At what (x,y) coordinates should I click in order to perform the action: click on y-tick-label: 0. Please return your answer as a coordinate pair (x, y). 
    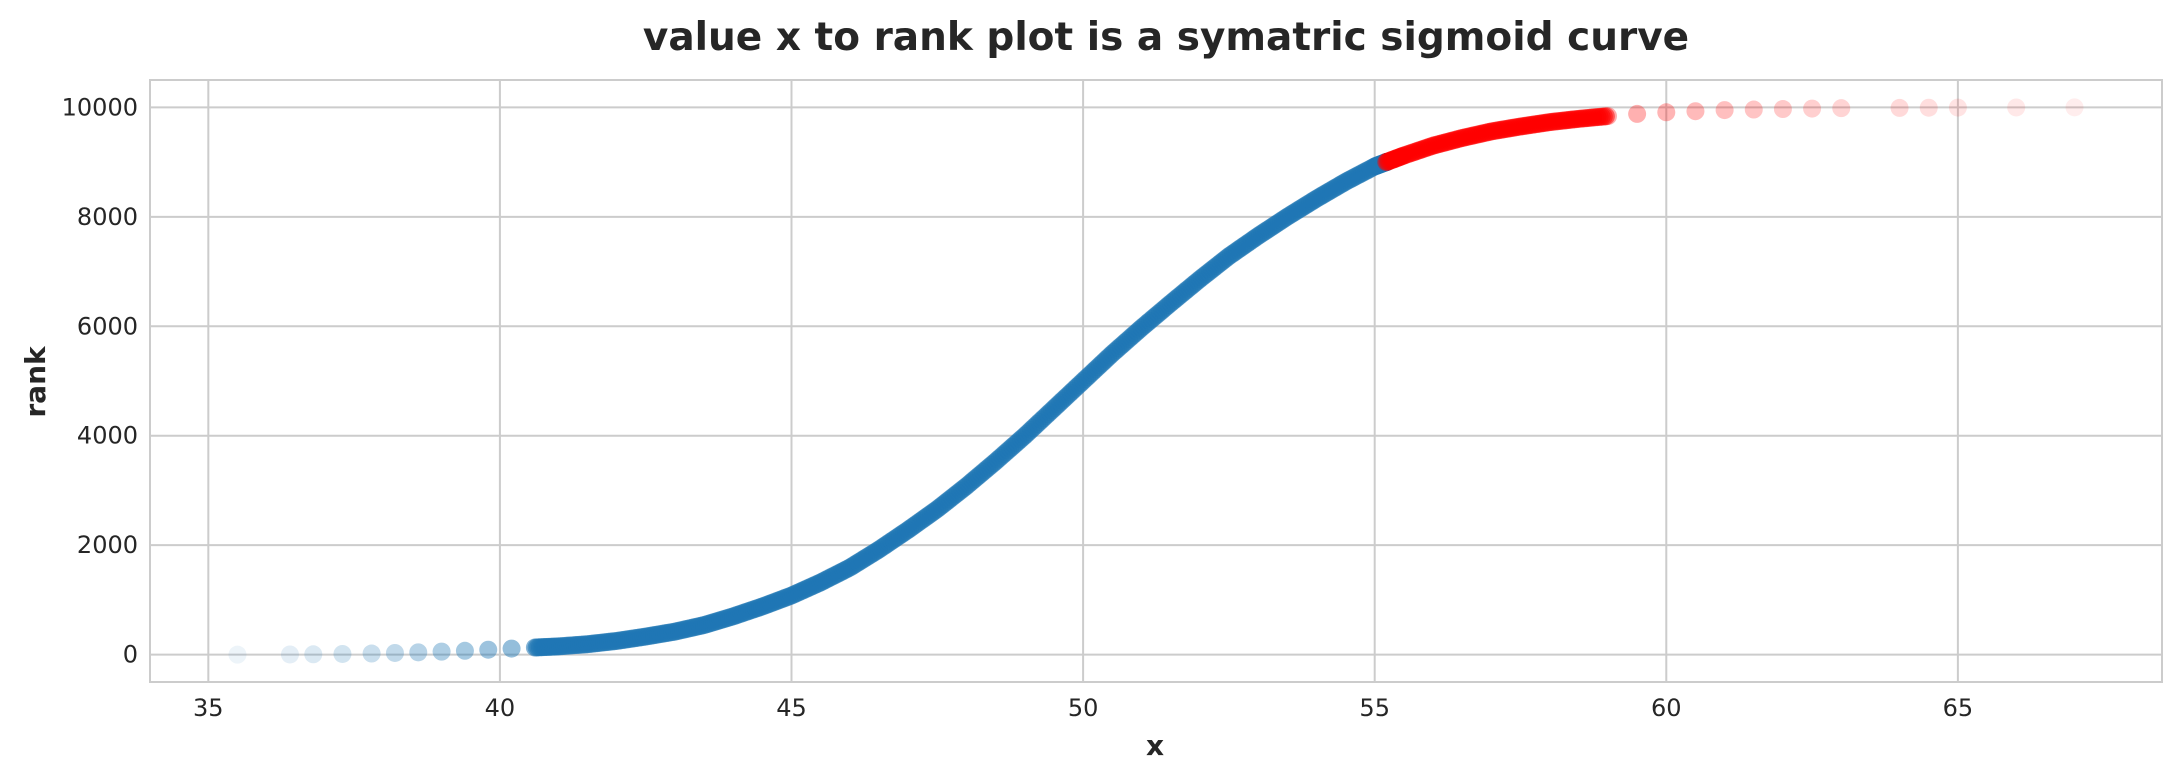
    Looking at the image, I should click on (130, 655).